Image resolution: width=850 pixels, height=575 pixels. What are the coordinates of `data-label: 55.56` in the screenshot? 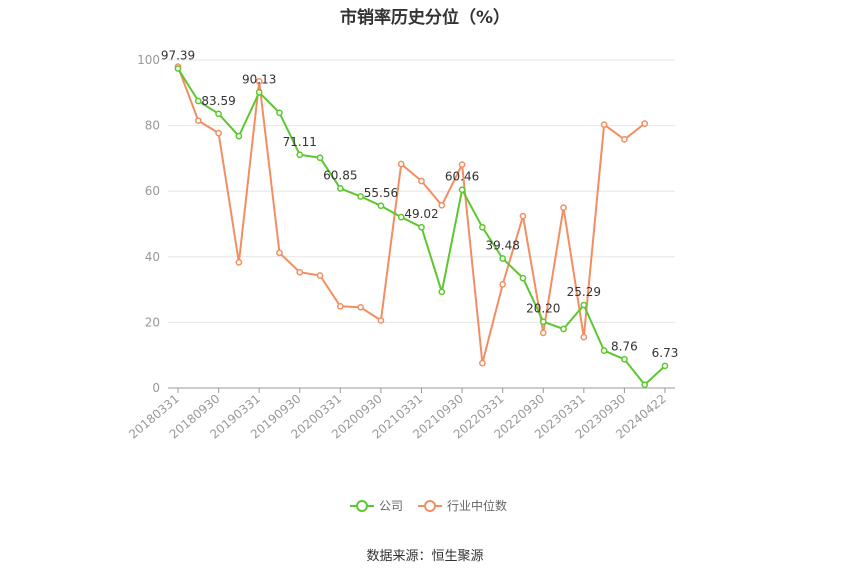 It's located at (381, 193).